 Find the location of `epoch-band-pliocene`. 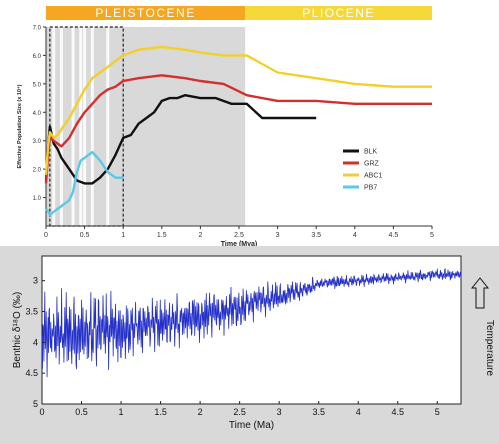

epoch-band-pliocene is located at coordinates (338, 13).